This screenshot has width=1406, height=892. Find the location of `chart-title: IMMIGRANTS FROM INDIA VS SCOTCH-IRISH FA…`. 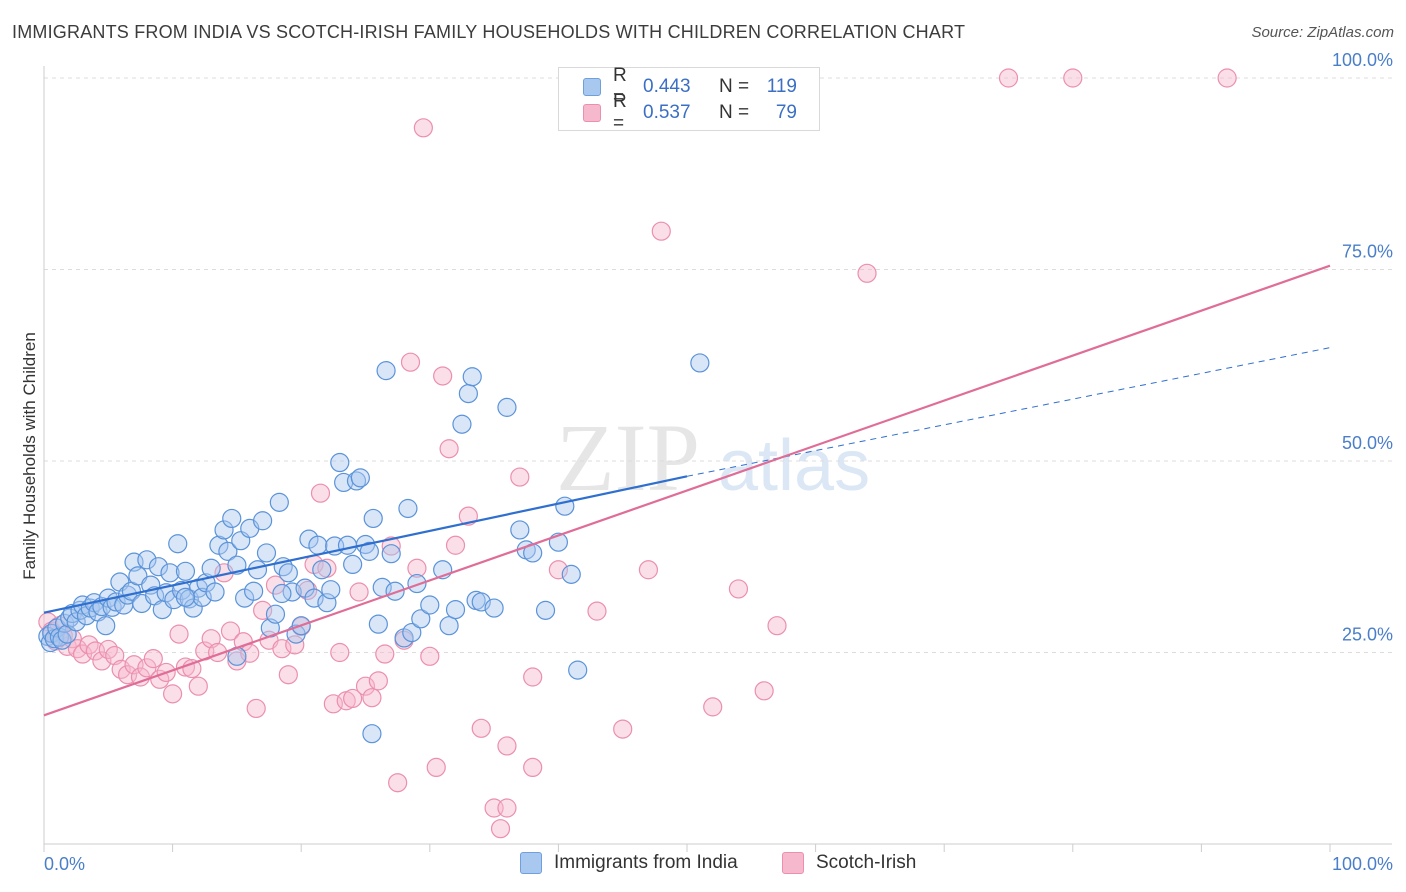

chart-title: IMMIGRANTS FROM INDIA VS SCOTCH-IRISH FA… is located at coordinates (489, 32).